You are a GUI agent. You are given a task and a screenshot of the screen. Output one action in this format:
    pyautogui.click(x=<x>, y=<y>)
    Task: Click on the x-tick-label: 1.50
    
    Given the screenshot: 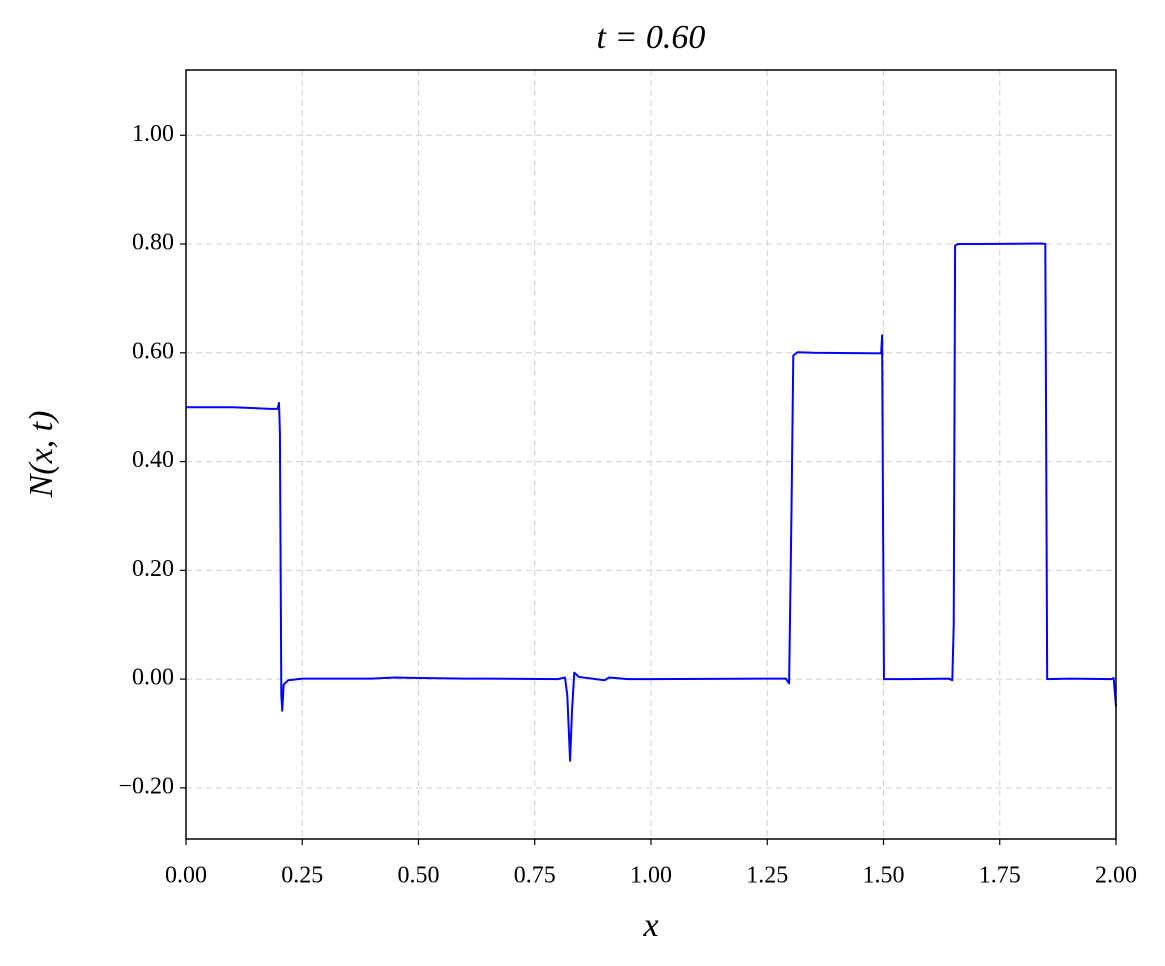 What is the action you would take?
    pyautogui.click(x=884, y=876)
    